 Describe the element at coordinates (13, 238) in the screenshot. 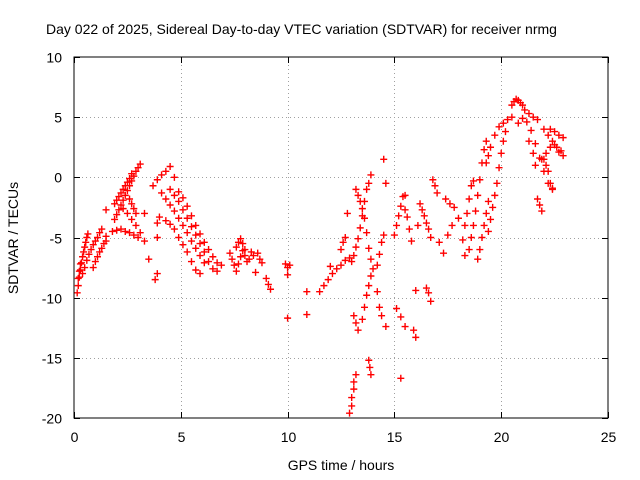

I see `y-axis-label: SDTVAR / TECUs` at that location.